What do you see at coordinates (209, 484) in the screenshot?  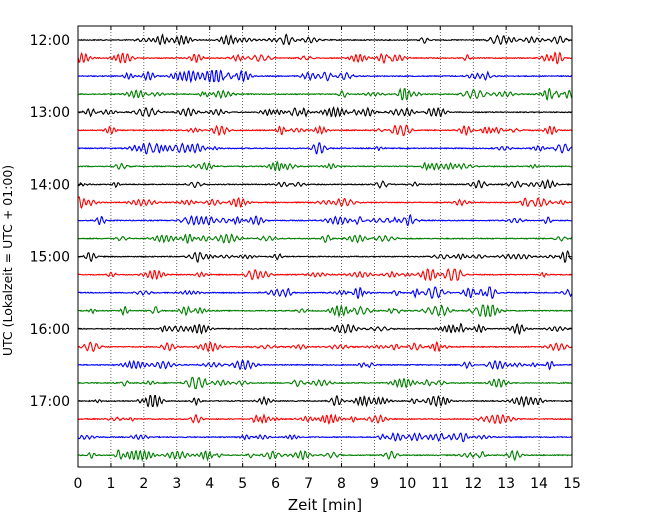 I see `x-tick-label: 4` at bounding box center [209, 484].